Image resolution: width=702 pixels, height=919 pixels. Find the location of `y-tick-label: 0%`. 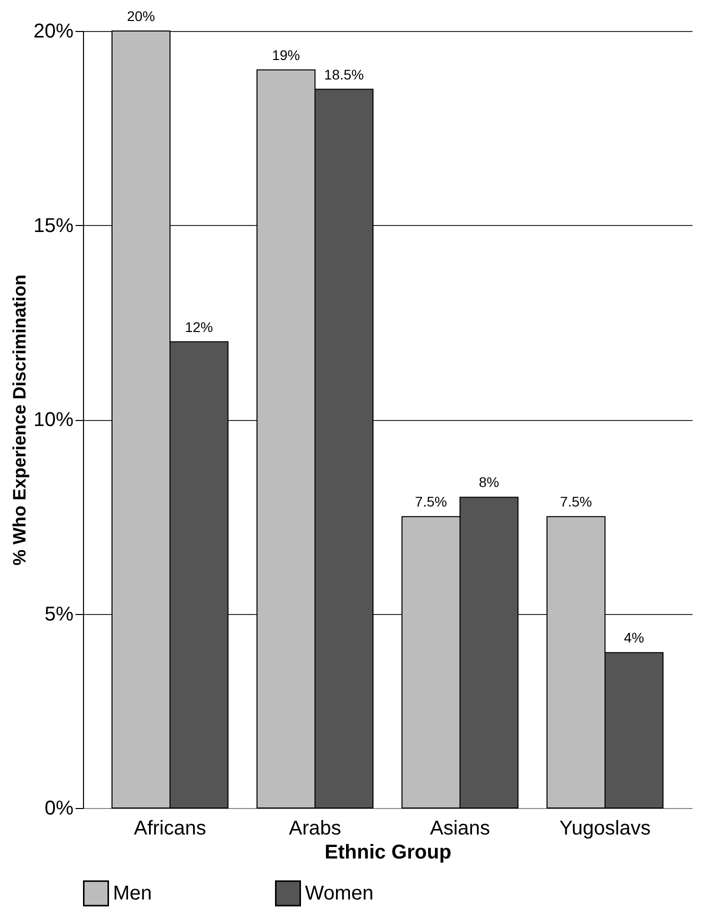

y-tick-label: 0% is located at coordinates (59, 809).